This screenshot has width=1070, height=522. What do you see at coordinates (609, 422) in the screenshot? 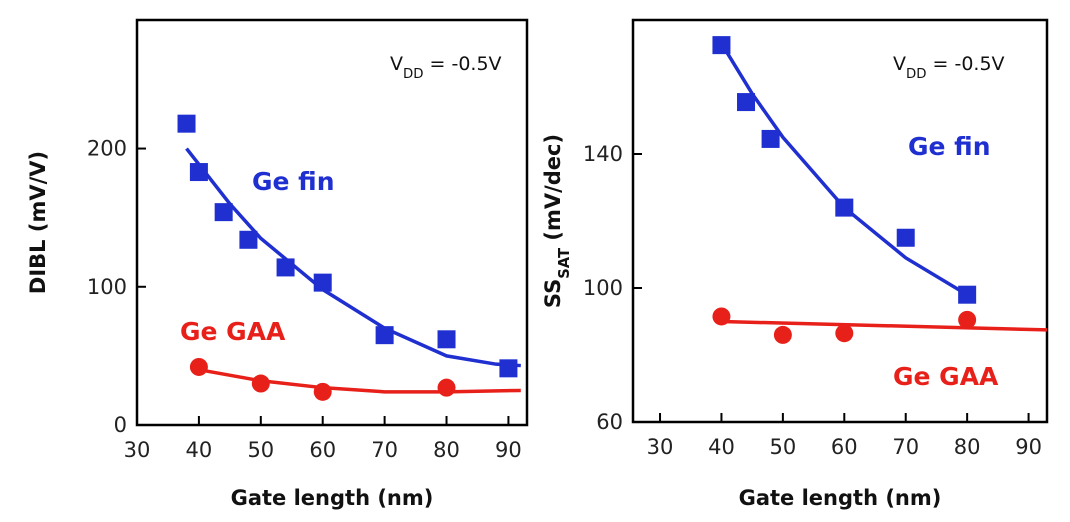
I see `y-tick-label: 60` at bounding box center [609, 422].